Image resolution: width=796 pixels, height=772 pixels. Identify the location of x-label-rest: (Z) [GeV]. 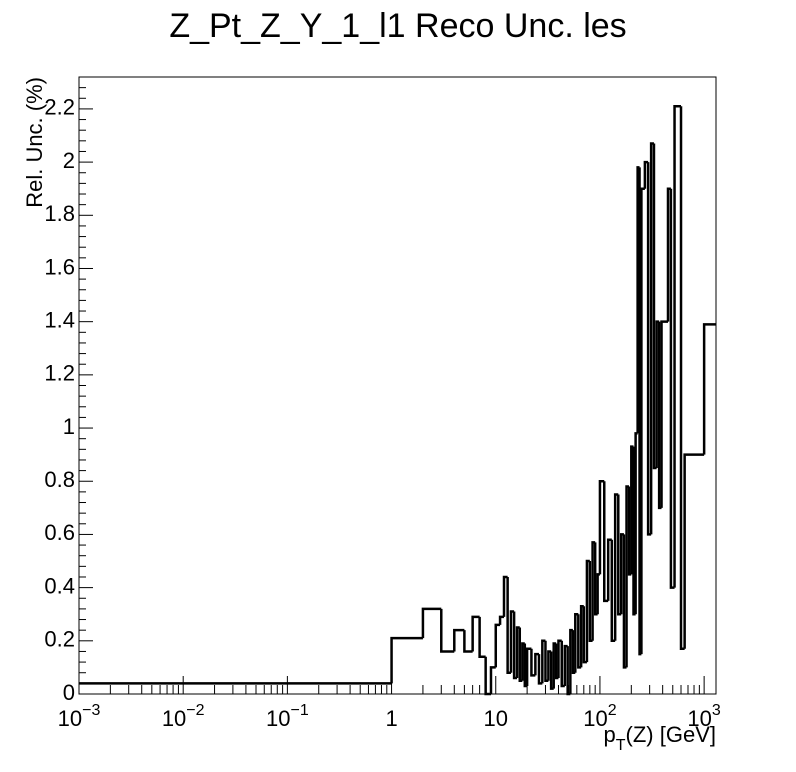
(671, 734).